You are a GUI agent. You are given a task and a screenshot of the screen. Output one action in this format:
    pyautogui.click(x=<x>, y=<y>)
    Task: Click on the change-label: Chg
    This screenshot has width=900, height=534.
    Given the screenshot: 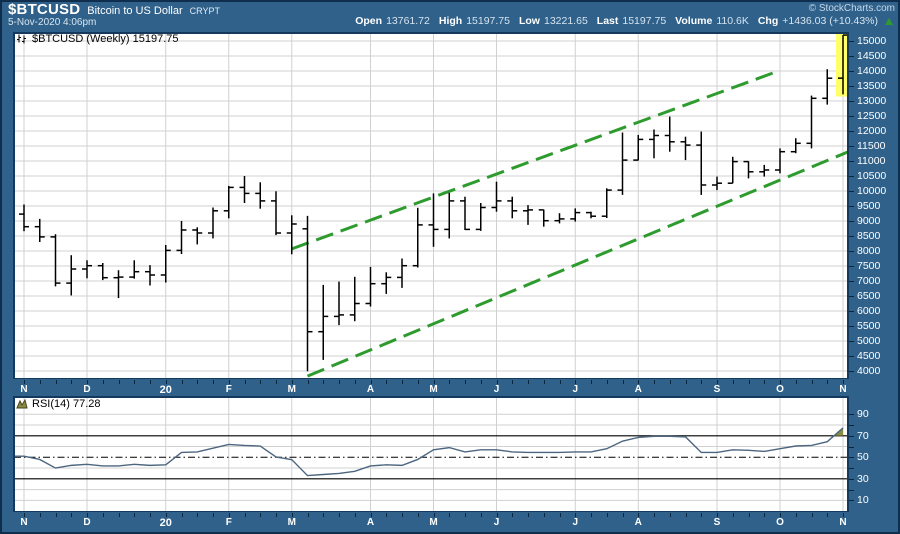 What is the action you would take?
    pyautogui.click(x=768, y=21)
    